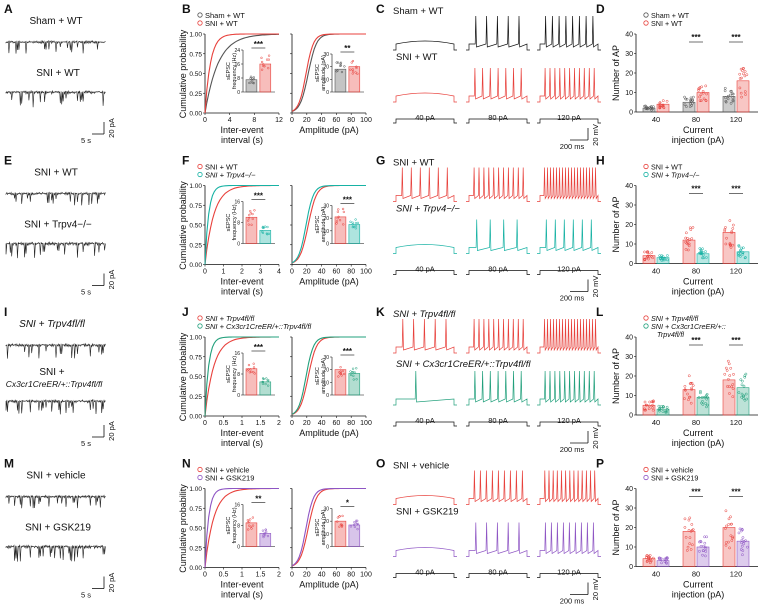  I want to click on panel-letter: B, so click(186, 9).